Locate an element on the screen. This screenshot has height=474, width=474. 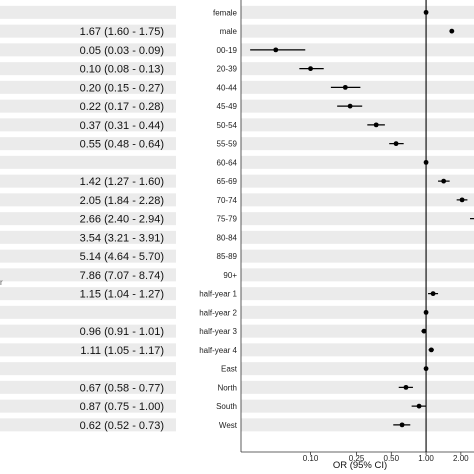
row-label: South is located at coordinates (226, 406).